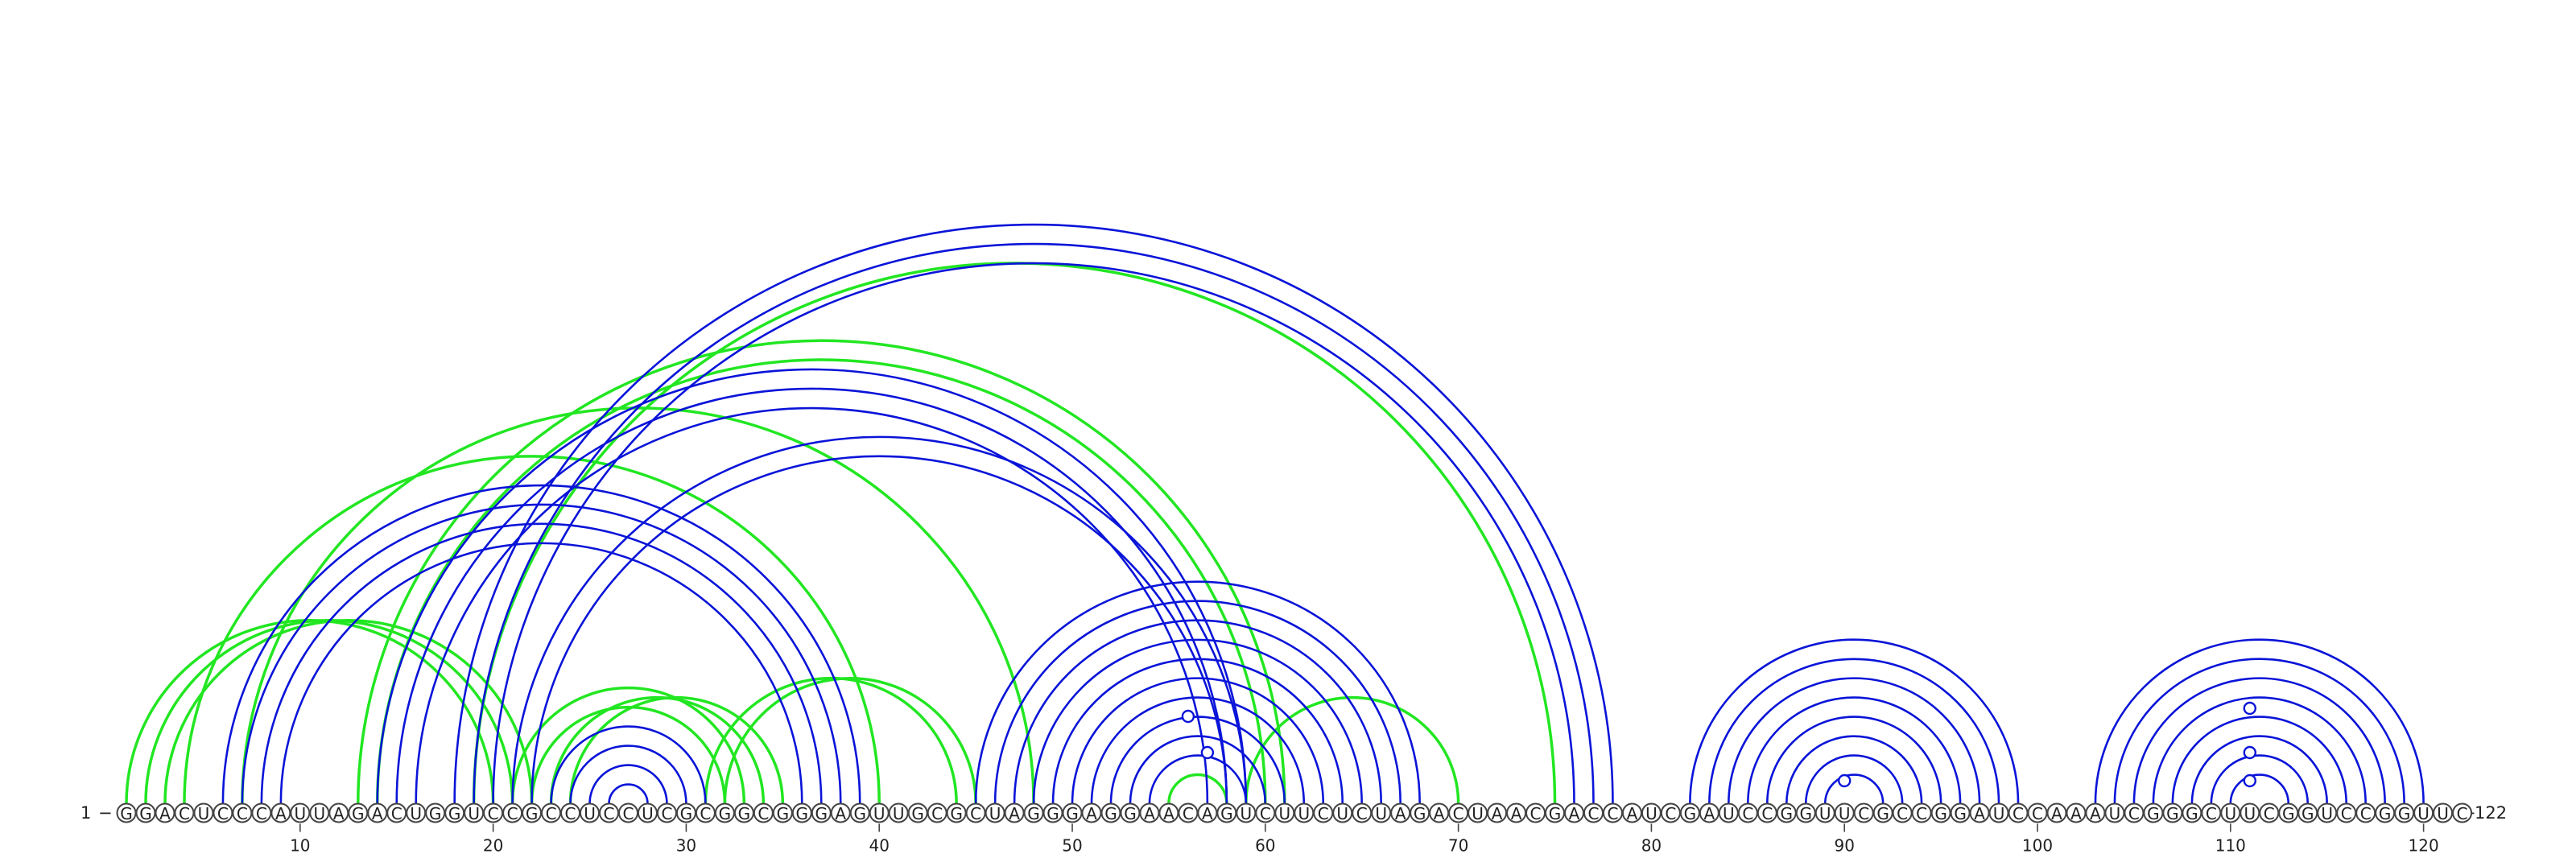  I want to click on nucleotide-101: A, so click(2056, 813).